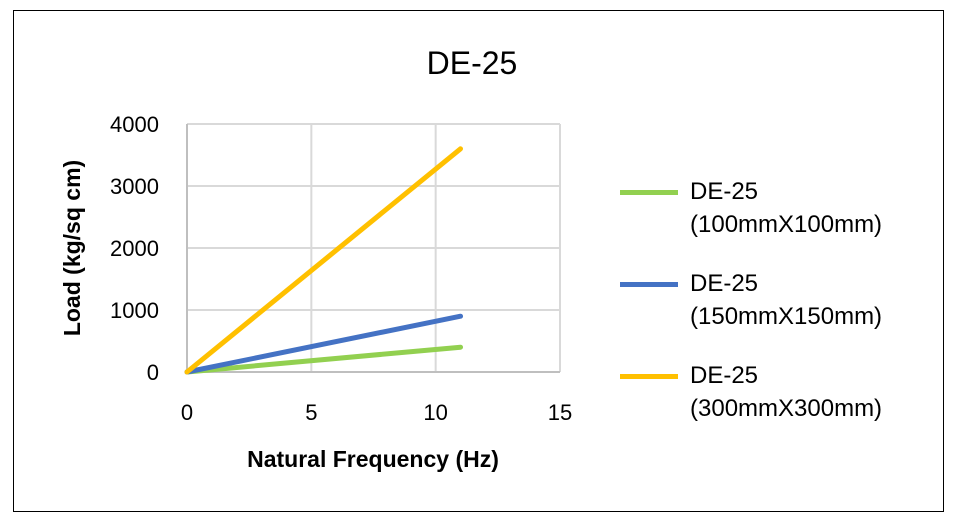 This screenshot has width=958, height=523. What do you see at coordinates (134, 310) in the screenshot?
I see `y-tick-label: 1000` at bounding box center [134, 310].